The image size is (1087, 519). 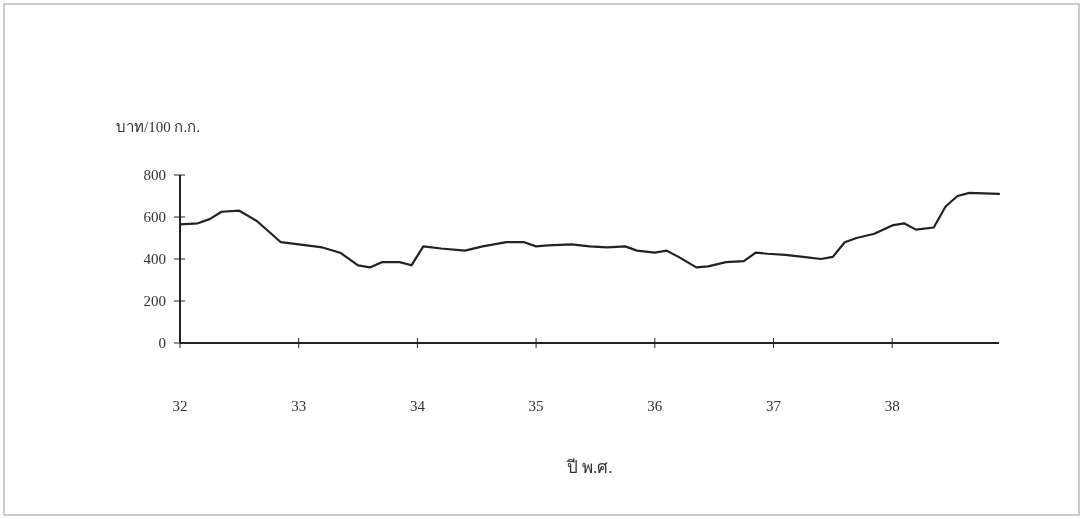 I want to click on y-tick-label: 800, so click(x=154, y=175).